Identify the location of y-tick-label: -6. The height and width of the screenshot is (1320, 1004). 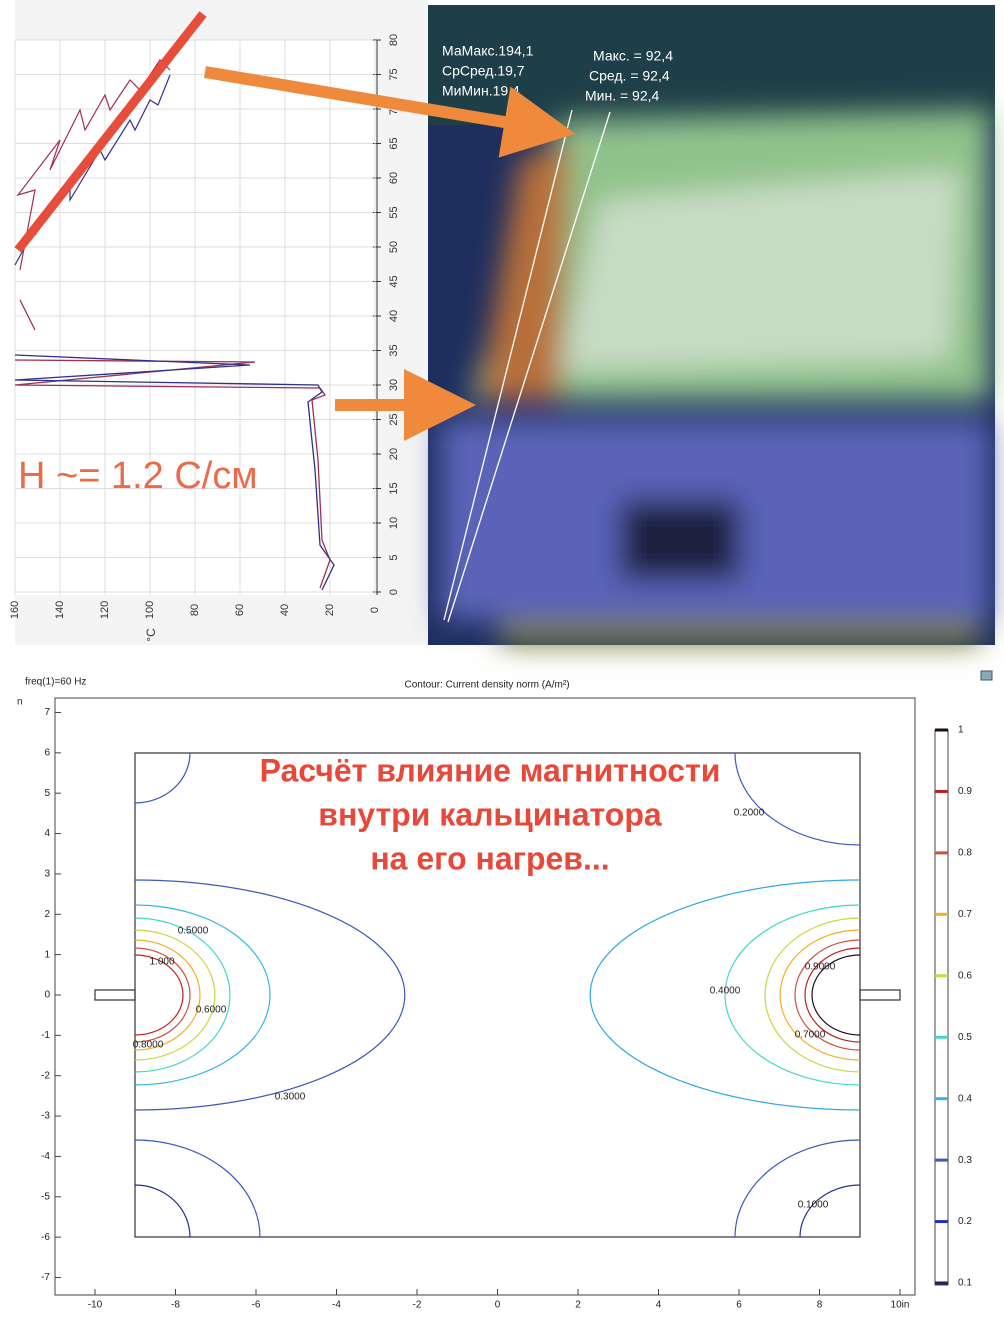
(45, 1237).